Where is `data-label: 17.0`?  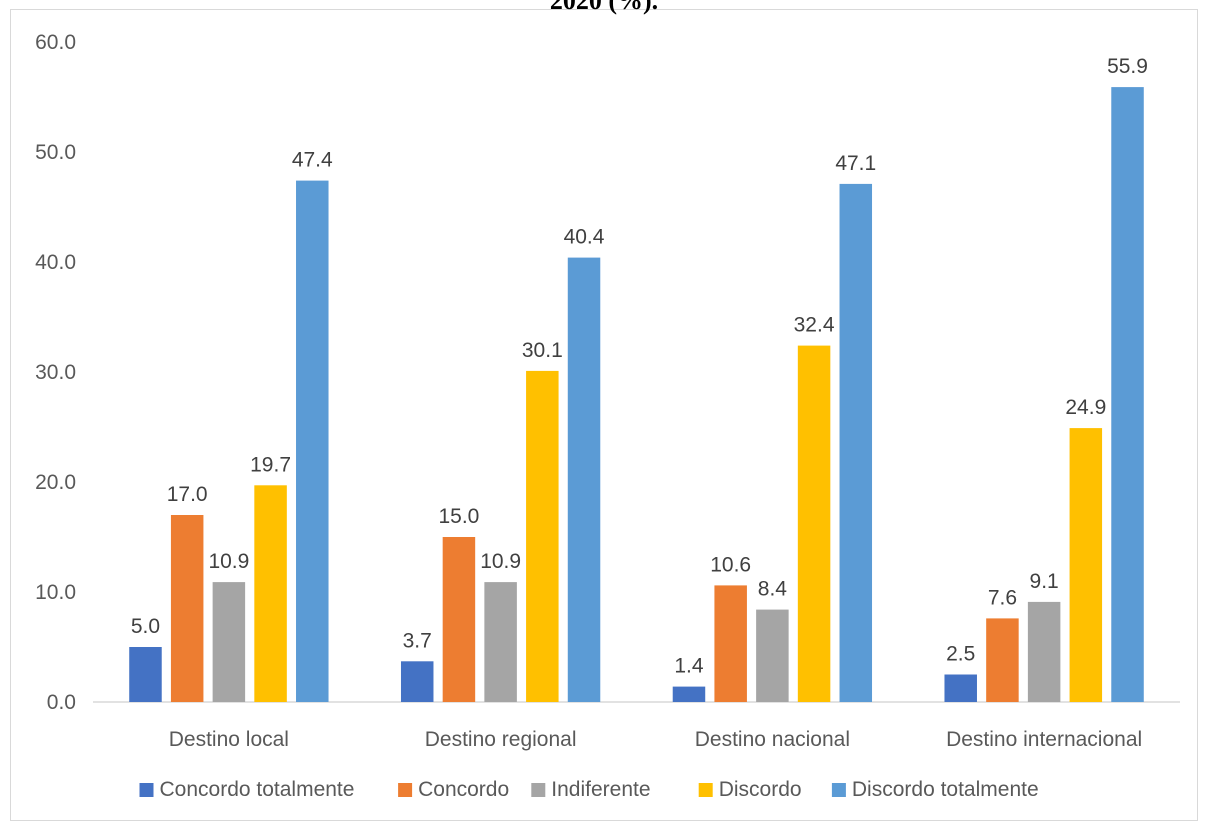
data-label: 17.0 is located at coordinates (187, 494).